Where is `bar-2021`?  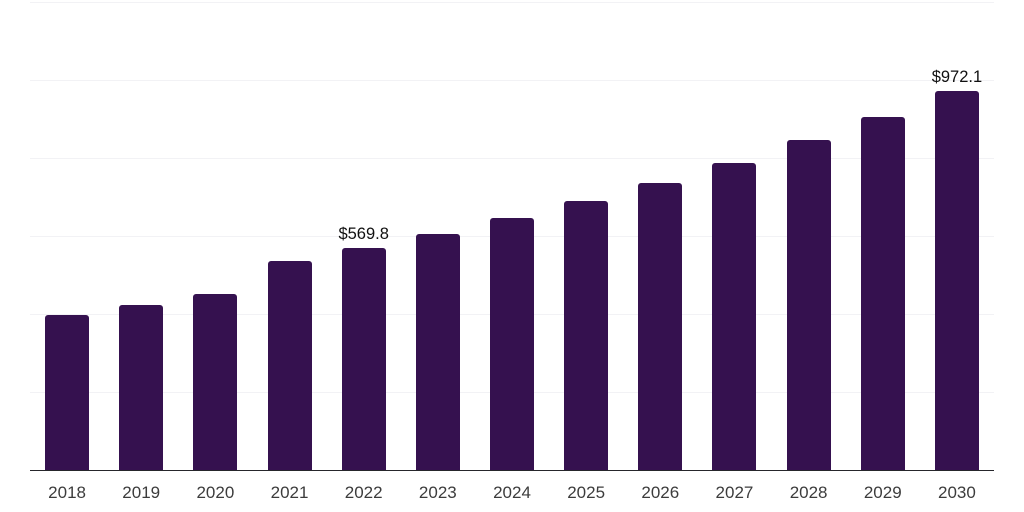 bar-2021 is located at coordinates (289, 365).